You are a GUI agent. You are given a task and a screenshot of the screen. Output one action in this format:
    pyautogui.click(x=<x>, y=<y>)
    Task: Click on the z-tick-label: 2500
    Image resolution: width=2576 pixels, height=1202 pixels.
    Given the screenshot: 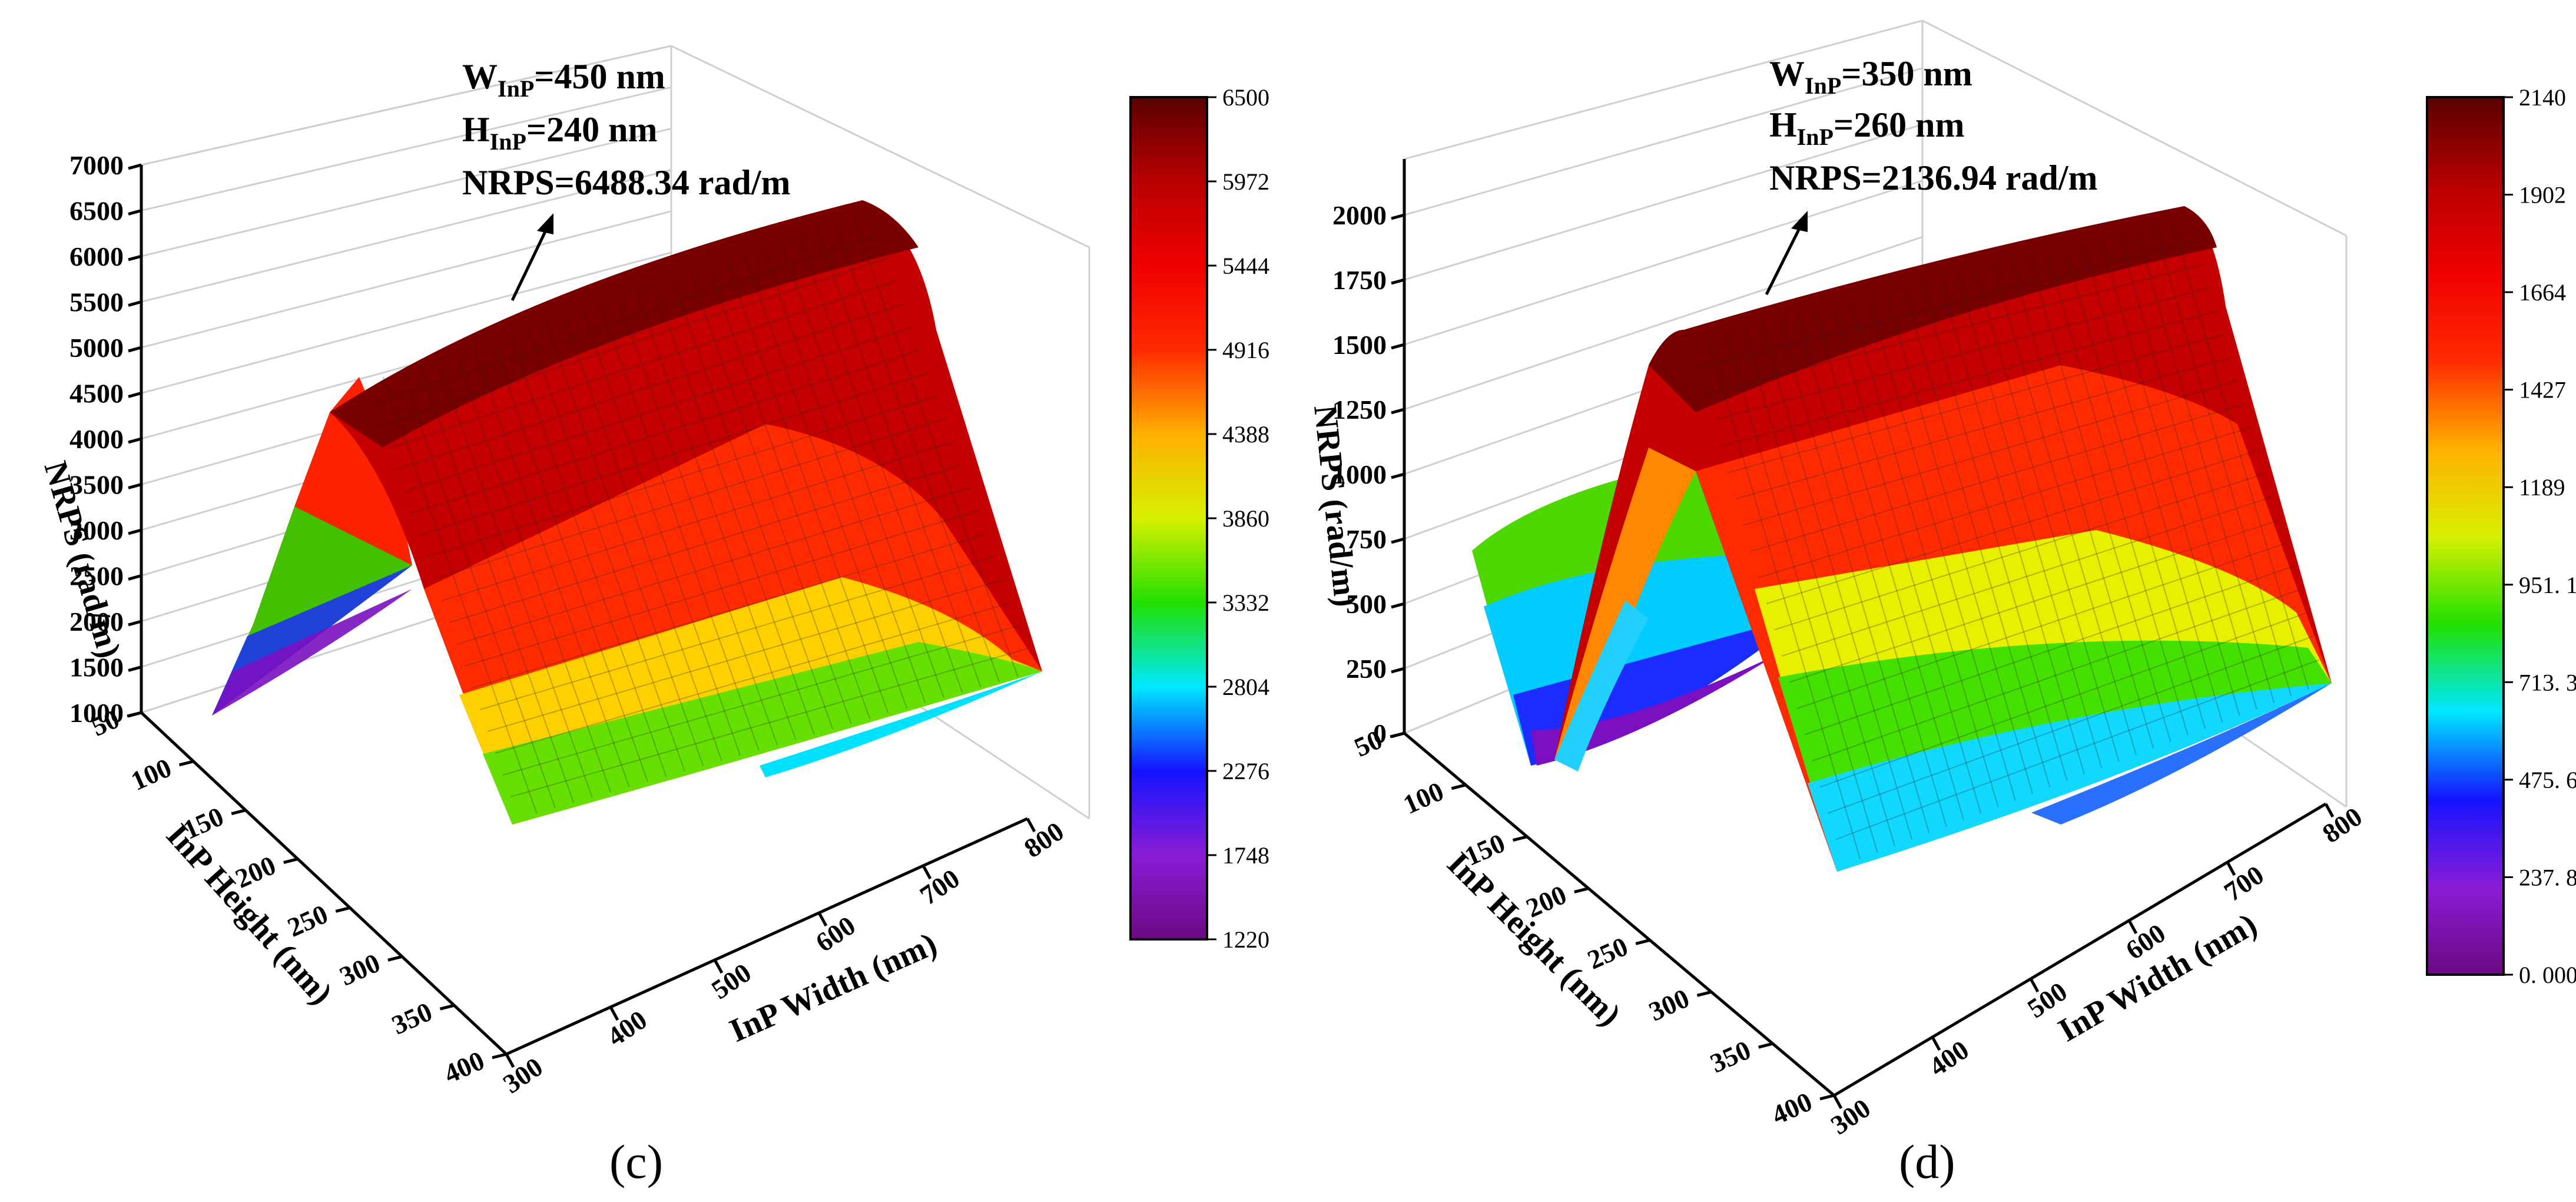 What is the action you would take?
    pyautogui.click(x=97, y=576)
    